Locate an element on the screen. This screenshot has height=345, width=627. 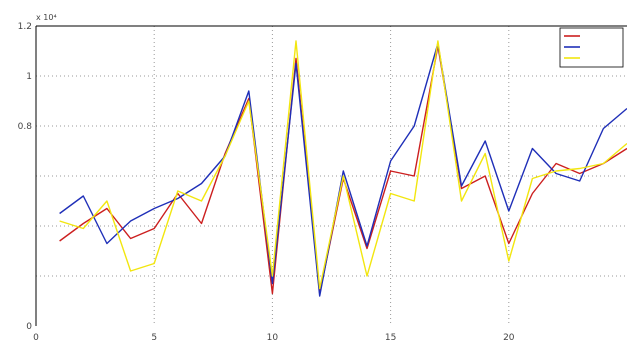
x-tick-label: 15 is located at coordinates (390, 338).